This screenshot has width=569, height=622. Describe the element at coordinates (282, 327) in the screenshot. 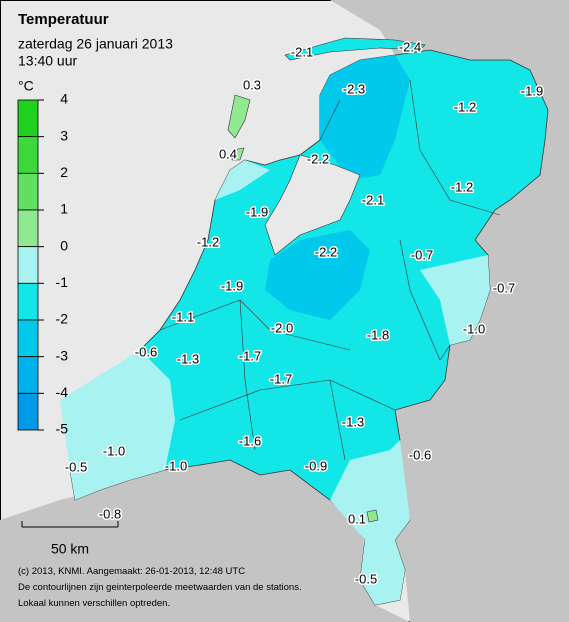

I see `station-value: -2.0` at that location.